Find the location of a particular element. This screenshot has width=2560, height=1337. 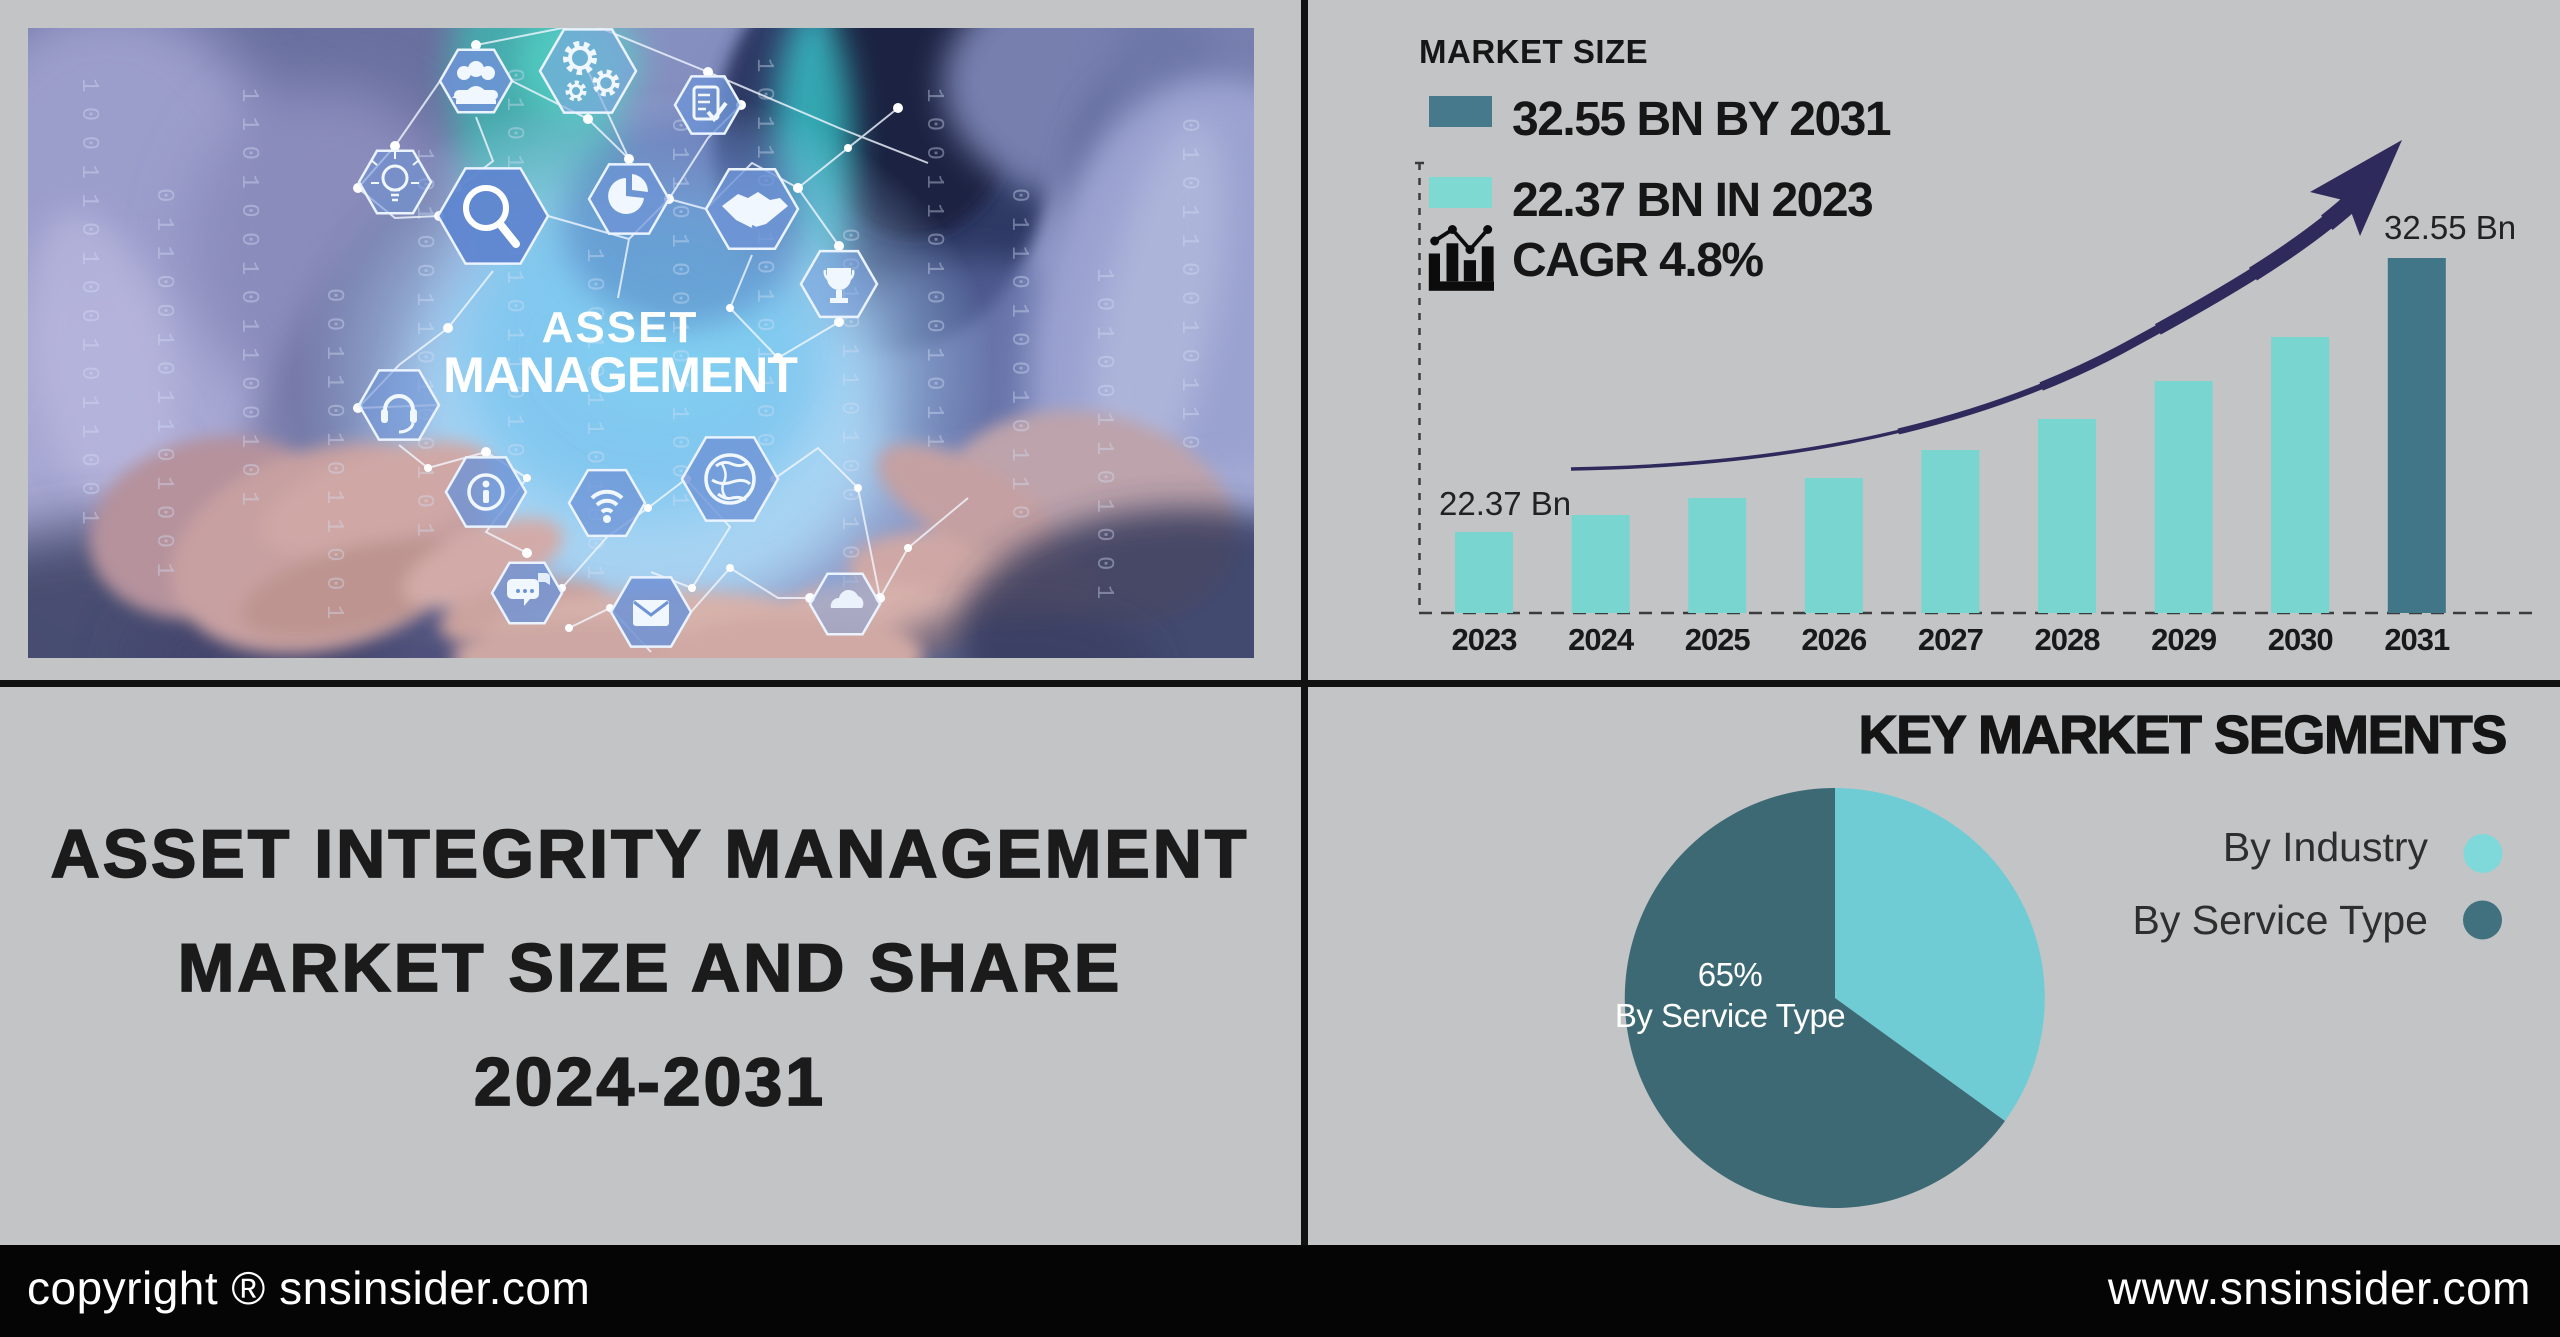

svg-text: ASSET is located at coordinates (620, 327).